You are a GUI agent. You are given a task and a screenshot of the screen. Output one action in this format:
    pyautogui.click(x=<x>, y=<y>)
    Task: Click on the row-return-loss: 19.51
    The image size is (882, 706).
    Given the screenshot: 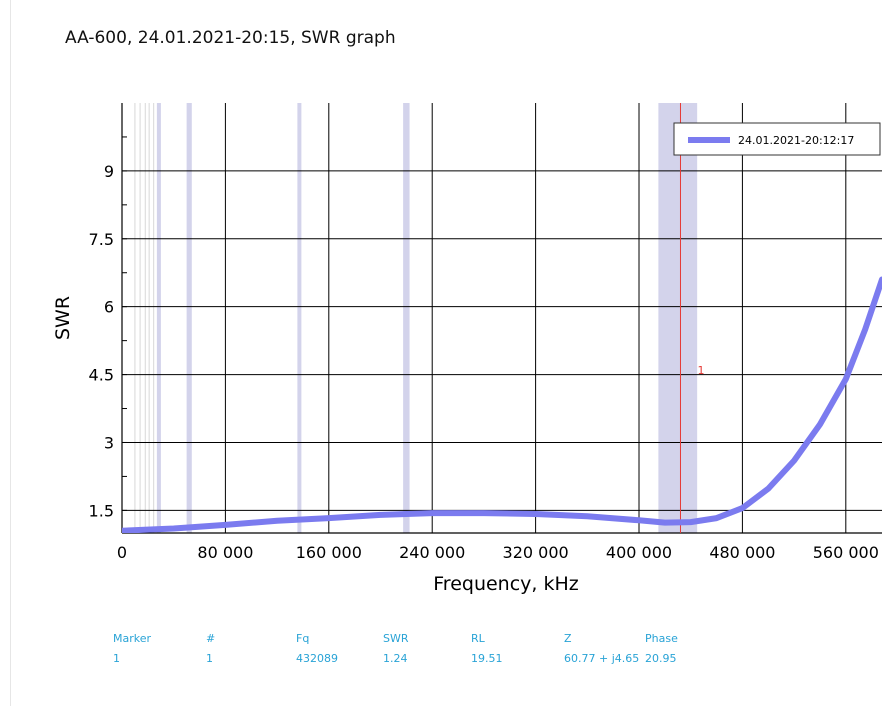 What is the action you would take?
    pyautogui.click(x=487, y=658)
    